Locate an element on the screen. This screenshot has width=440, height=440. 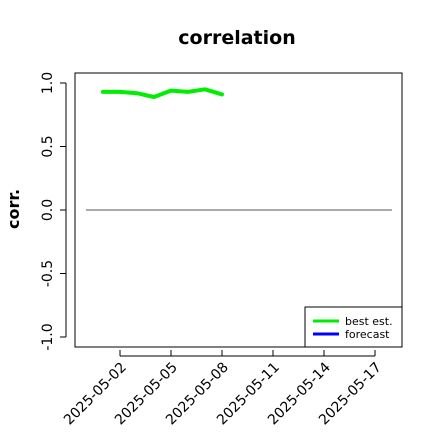
series-line-best-est is located at coordinates (162, 93).